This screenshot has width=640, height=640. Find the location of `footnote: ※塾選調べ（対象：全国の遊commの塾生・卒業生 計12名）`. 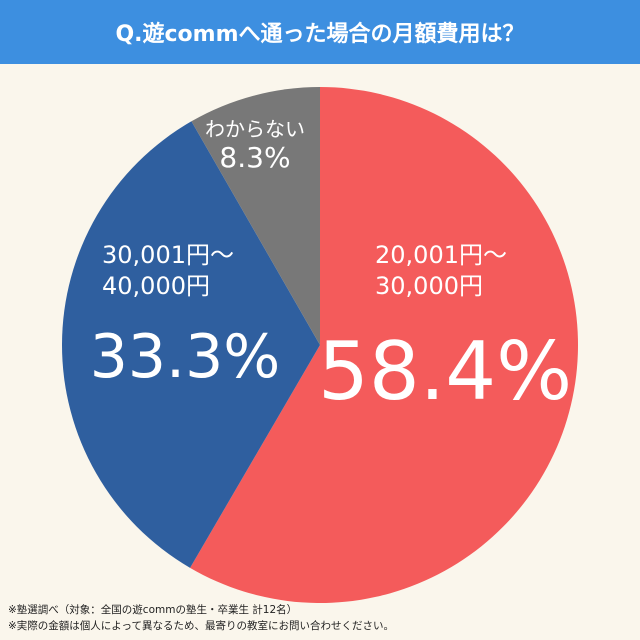

footnote: ※塾選調べ（対象：全国の遊commの塾生・卒業生 計12名） is located at coordinates (153, 610).